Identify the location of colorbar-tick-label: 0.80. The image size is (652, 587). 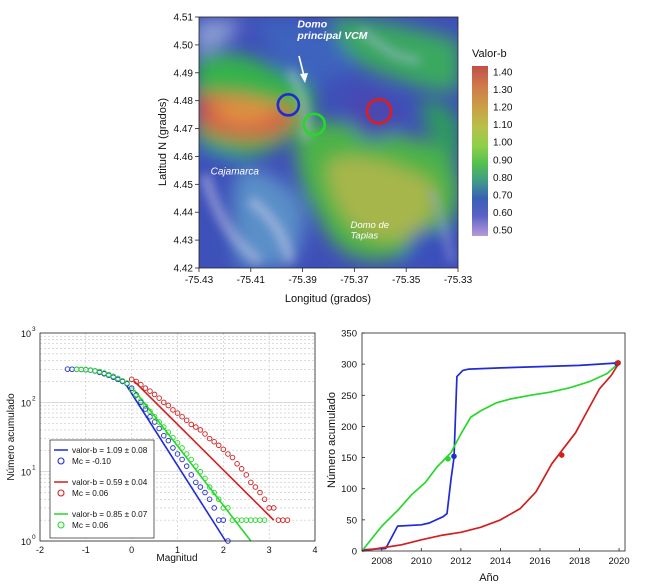
(503, 178).